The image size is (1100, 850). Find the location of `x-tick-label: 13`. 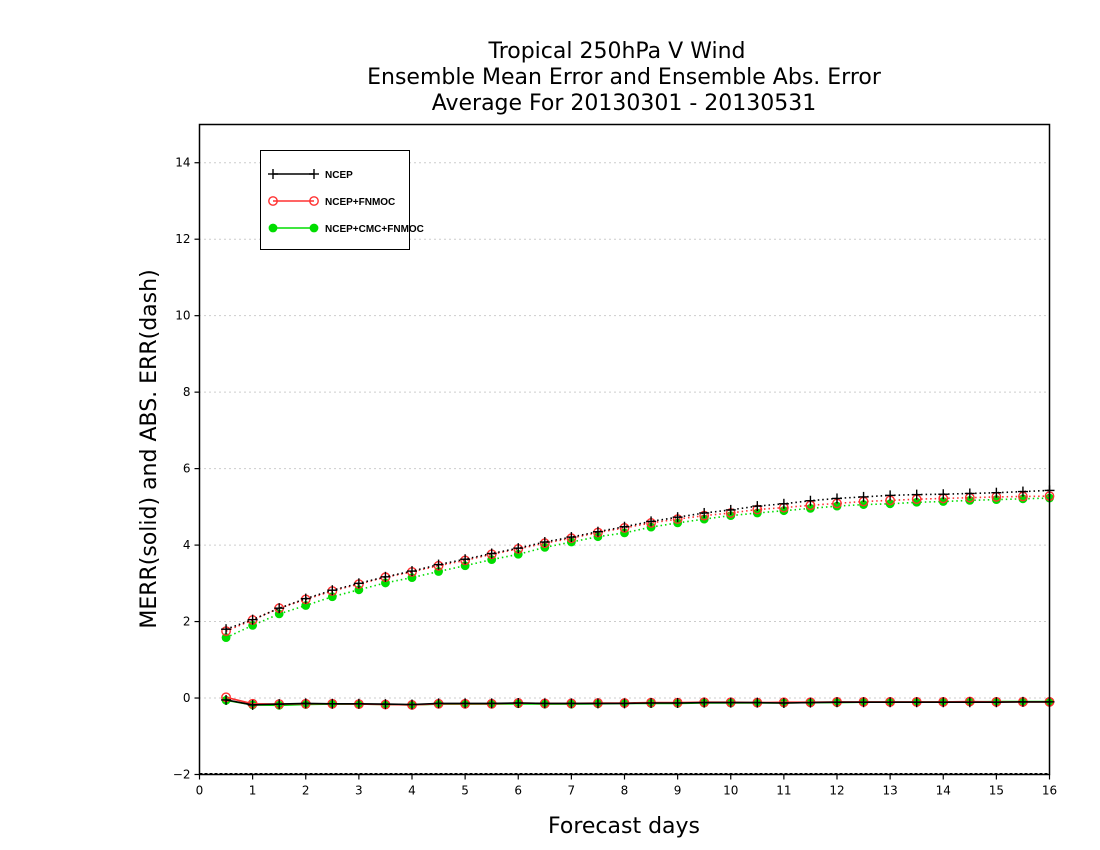

x-tick-label: 13 is located at coordinates (889, 791).